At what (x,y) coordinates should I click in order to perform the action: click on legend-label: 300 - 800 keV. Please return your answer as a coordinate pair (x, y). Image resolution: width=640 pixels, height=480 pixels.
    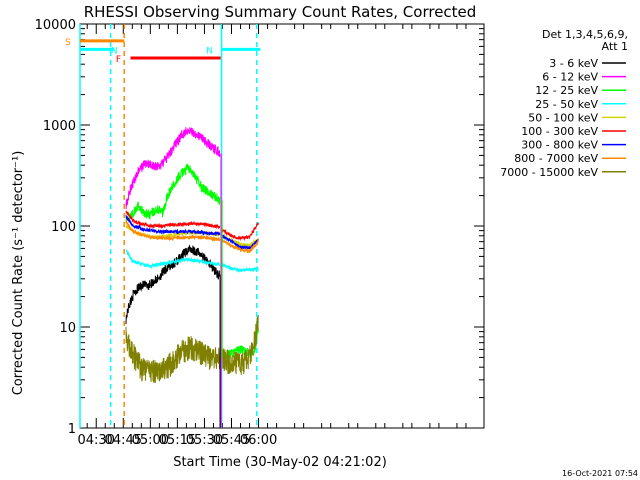
    Looking at the image, I should click on (559, 145).